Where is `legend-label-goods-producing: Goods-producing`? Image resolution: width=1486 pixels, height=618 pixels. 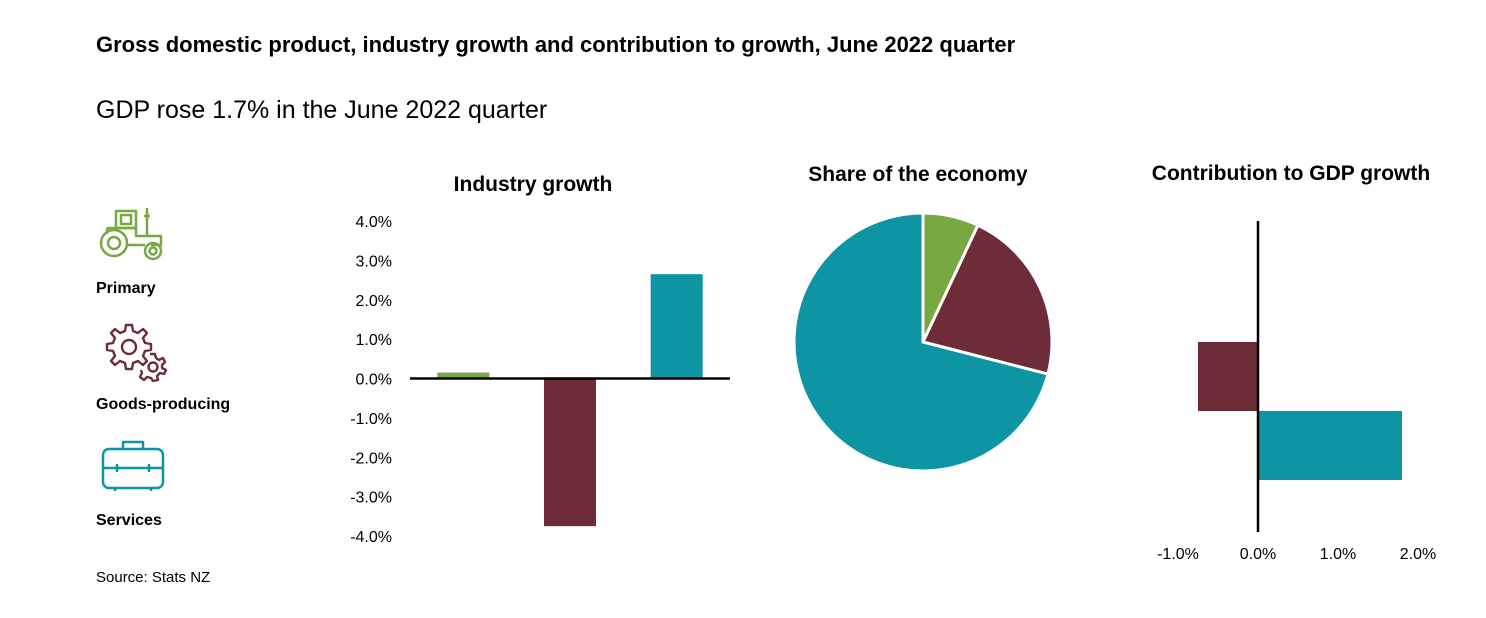
legend-label-goods-producing: Goods-producing is located at coordinates (163, 404).